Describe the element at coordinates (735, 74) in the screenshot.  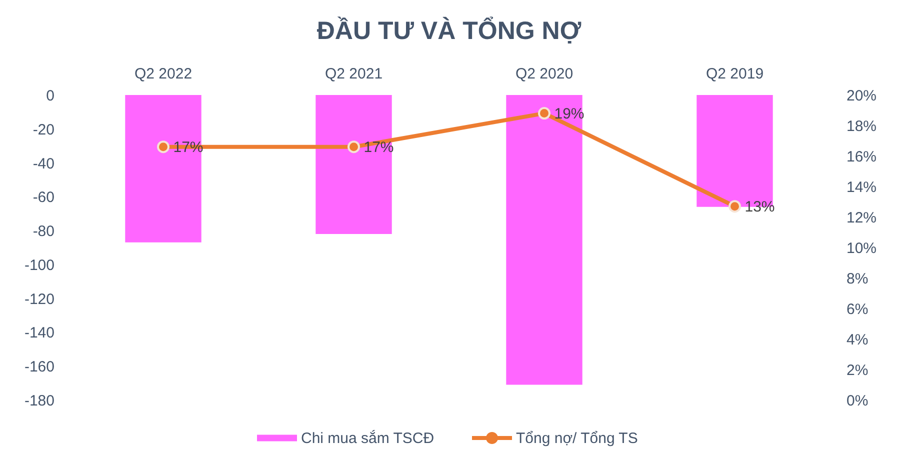
I see `x-tick-label: Q2 2019` at that location.